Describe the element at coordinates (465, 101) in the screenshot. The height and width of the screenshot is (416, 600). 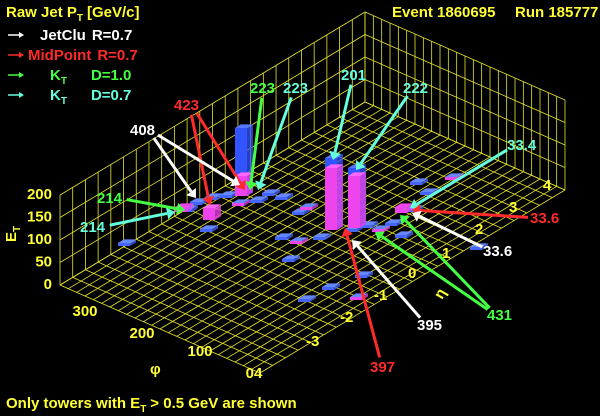
I see `wall-line` at that location.